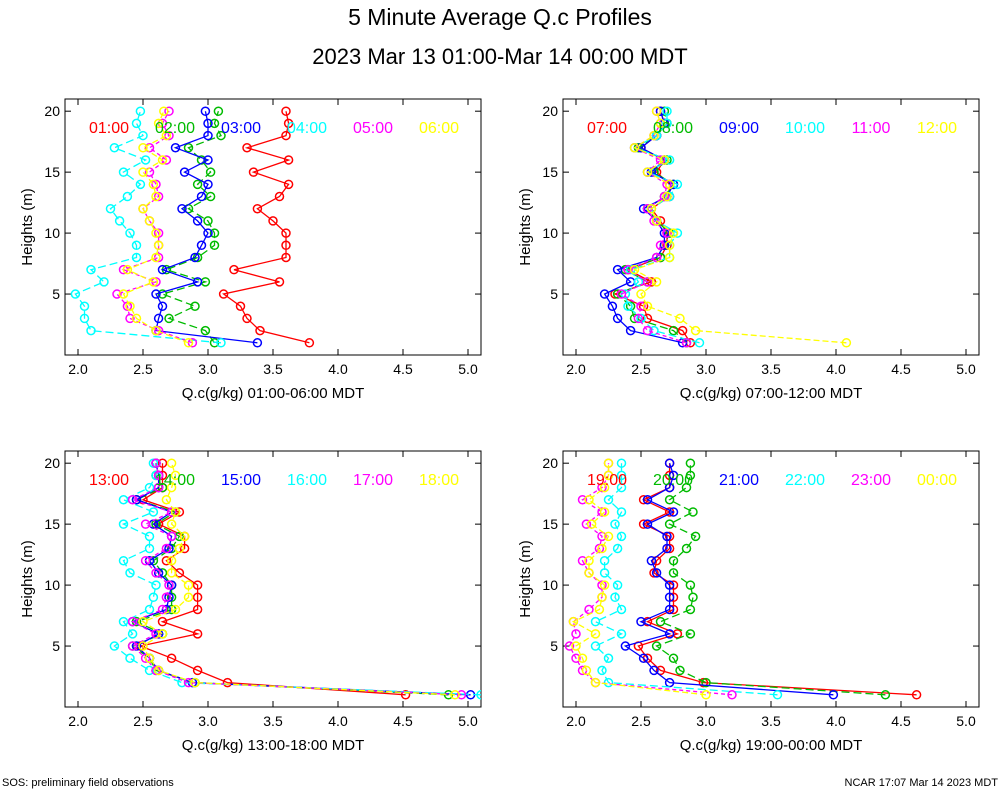 Image resolution: width=1000 pixels, height=800 pixels. I want to click on y-tick-label: 10, so click(52, 233).